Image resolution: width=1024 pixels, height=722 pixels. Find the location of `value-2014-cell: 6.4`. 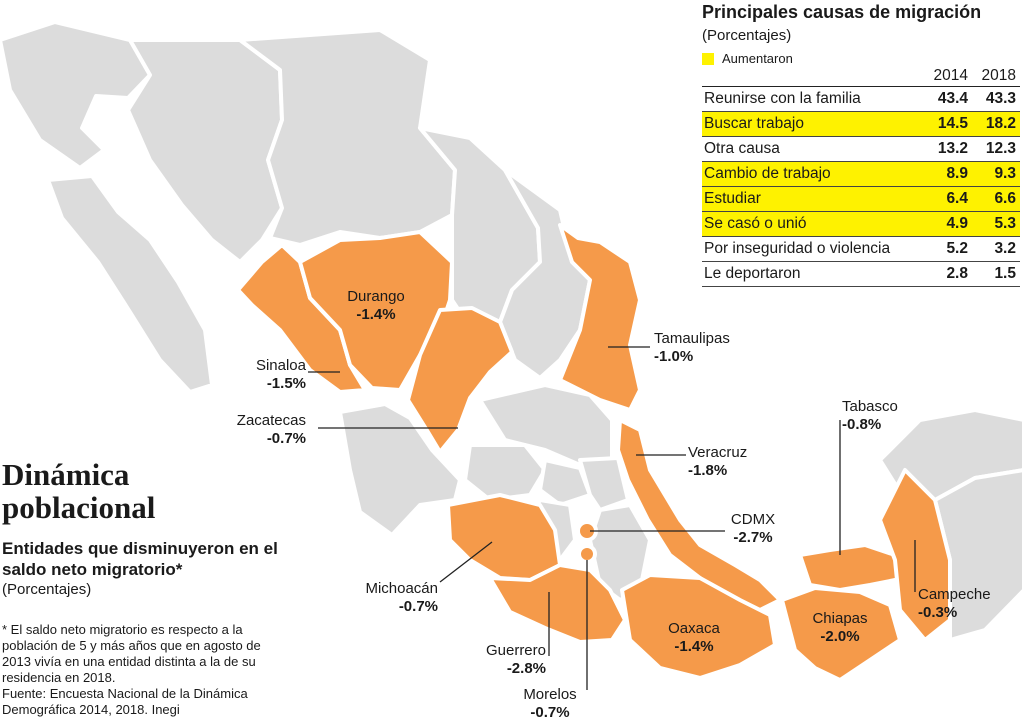

value-2014-cell: 6.4 is located at coordinates (948, 199).